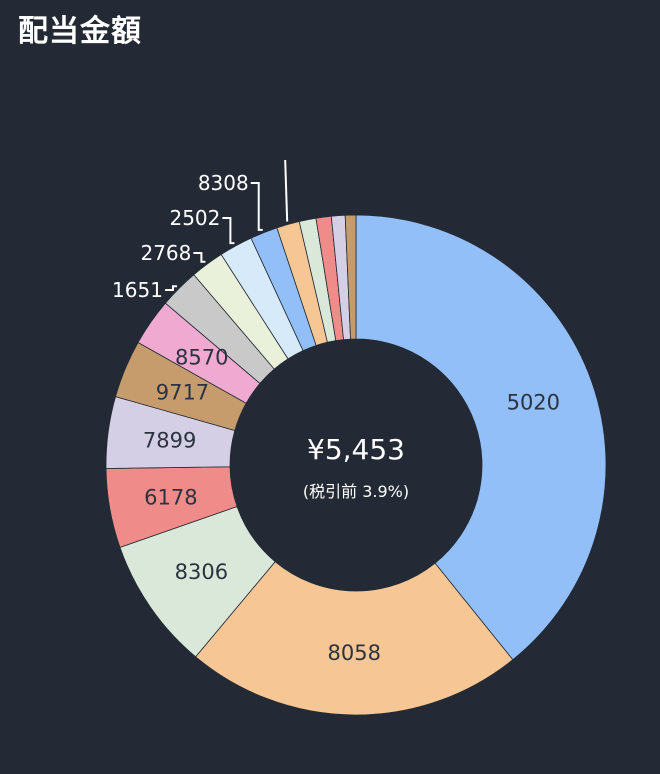 The width and height of the screenshot is (660, 774). Describe the element at coordinates (201, 358) in the screenshot. I see `data-label-8570: 8570` at that location.